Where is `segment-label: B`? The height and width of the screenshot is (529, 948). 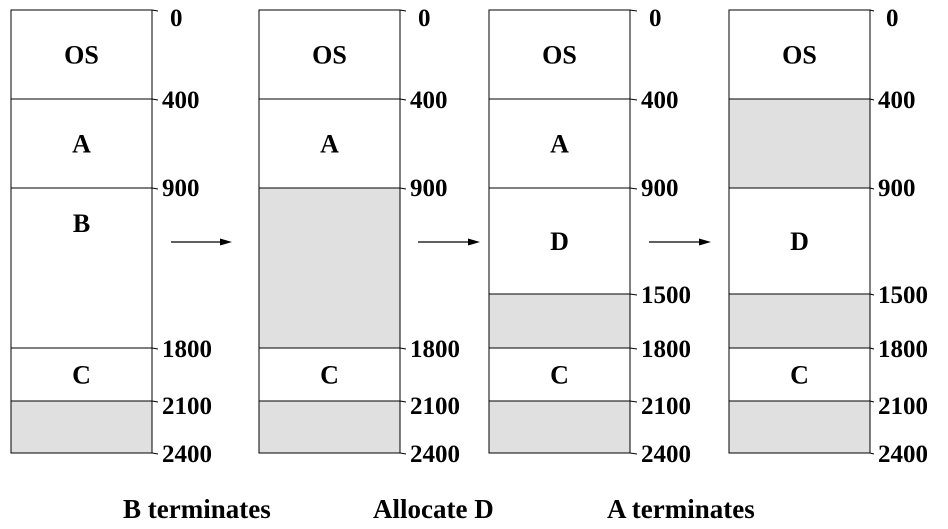
segment-label: B is located at coordinates (81, 223).